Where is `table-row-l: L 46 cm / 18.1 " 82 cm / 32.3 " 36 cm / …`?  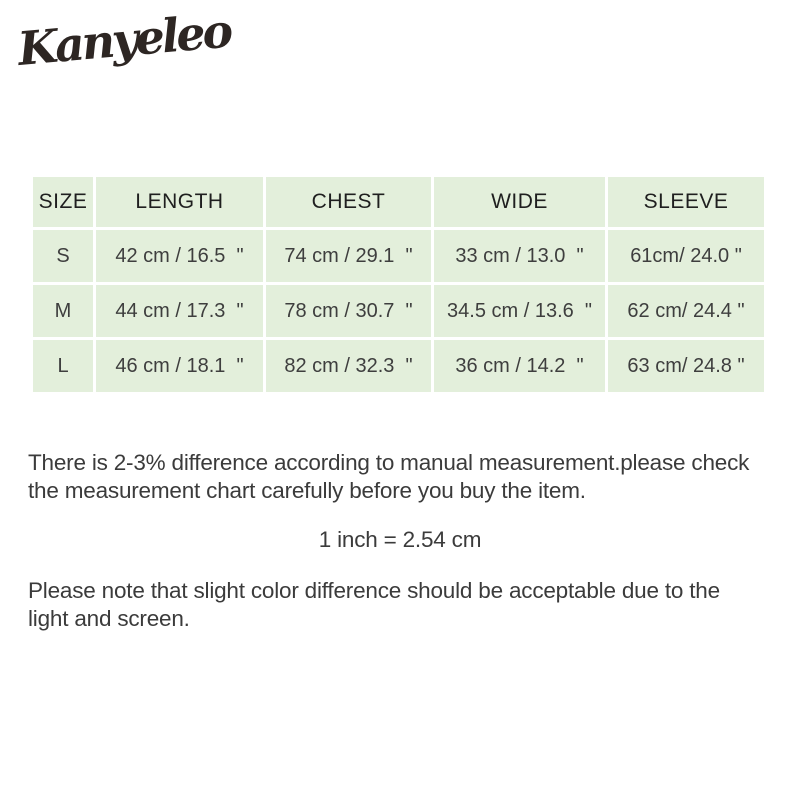
table-row-l: L 46 cm / 18.1 " 82 cm / 32.3 " 36 cm / … is located at coordinates (398, 366).